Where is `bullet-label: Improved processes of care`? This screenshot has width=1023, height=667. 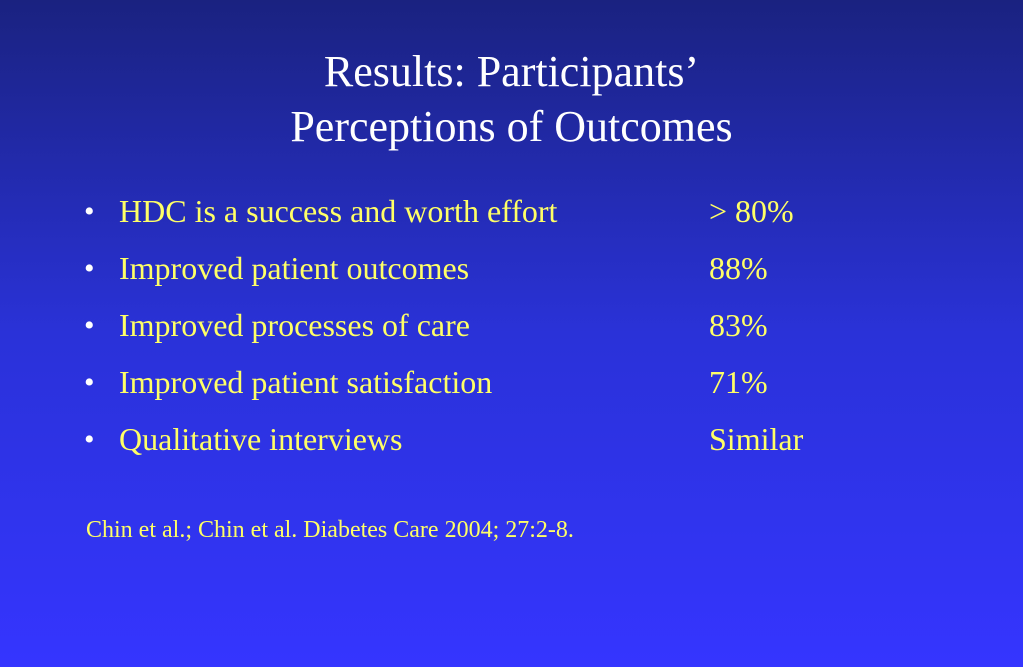
bullet-label: Improved processes of care is located at coordinates (294, 325).